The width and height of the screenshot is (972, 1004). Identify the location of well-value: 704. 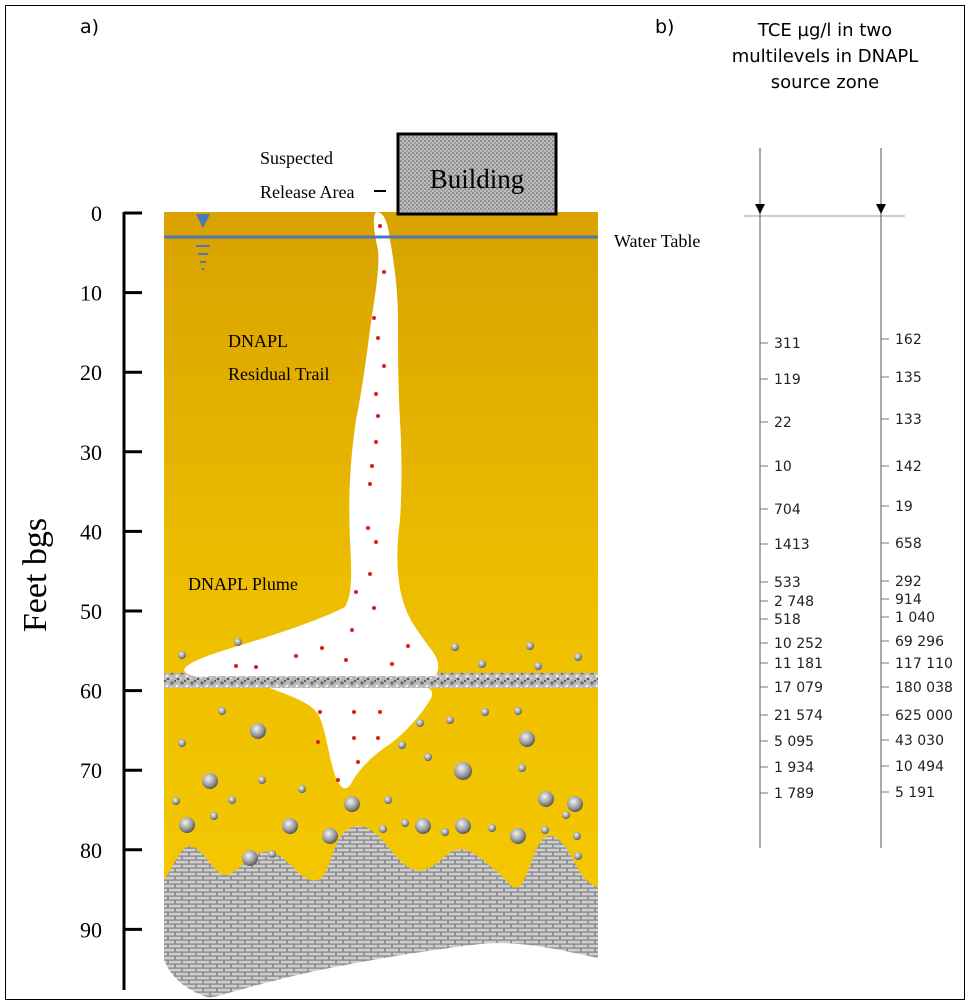
(787, 510).